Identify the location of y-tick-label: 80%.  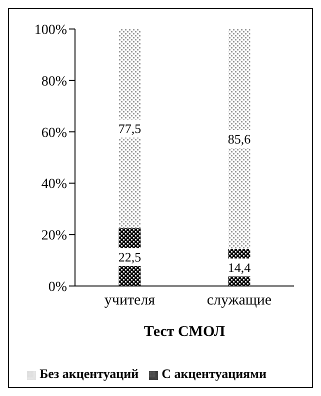
(54, 82).